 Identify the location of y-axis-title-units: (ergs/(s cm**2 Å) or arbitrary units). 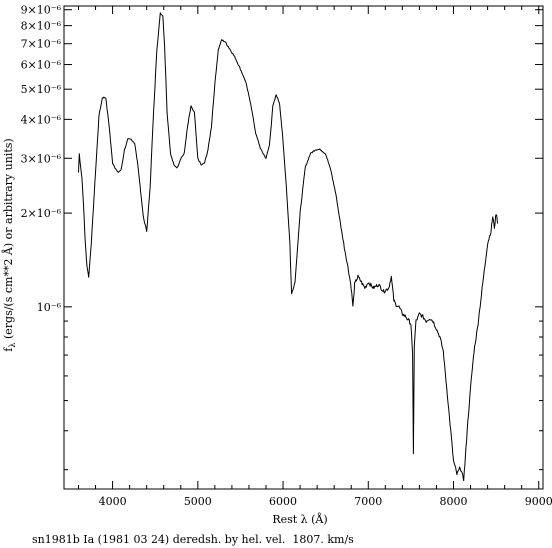
(8, 240).